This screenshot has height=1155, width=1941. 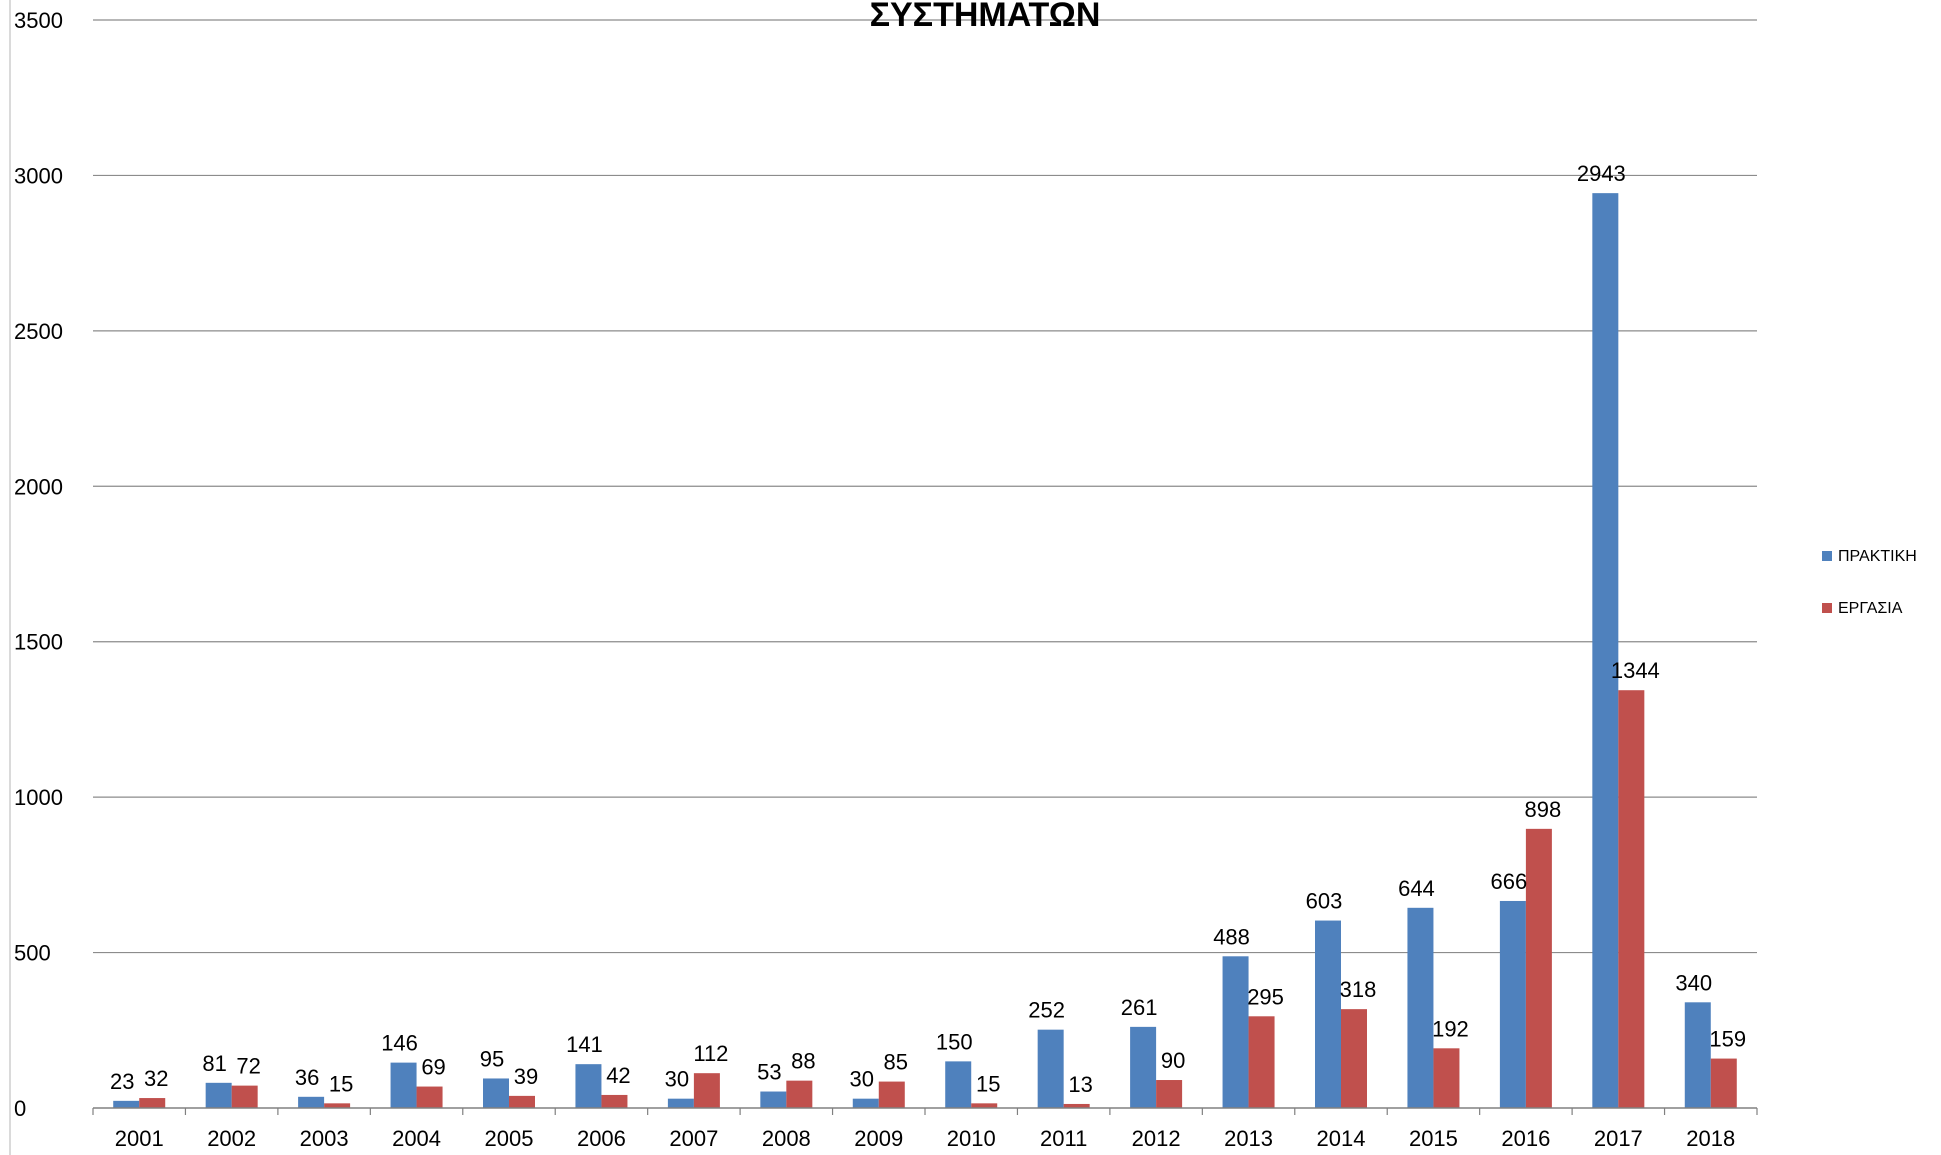 I want to click on data-label: 146, so click(x=399, y=1043).